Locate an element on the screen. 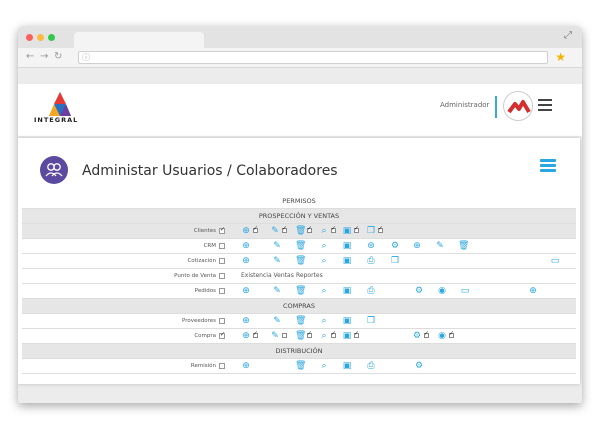  maximize-window-button is located at coordinates (51, 37).